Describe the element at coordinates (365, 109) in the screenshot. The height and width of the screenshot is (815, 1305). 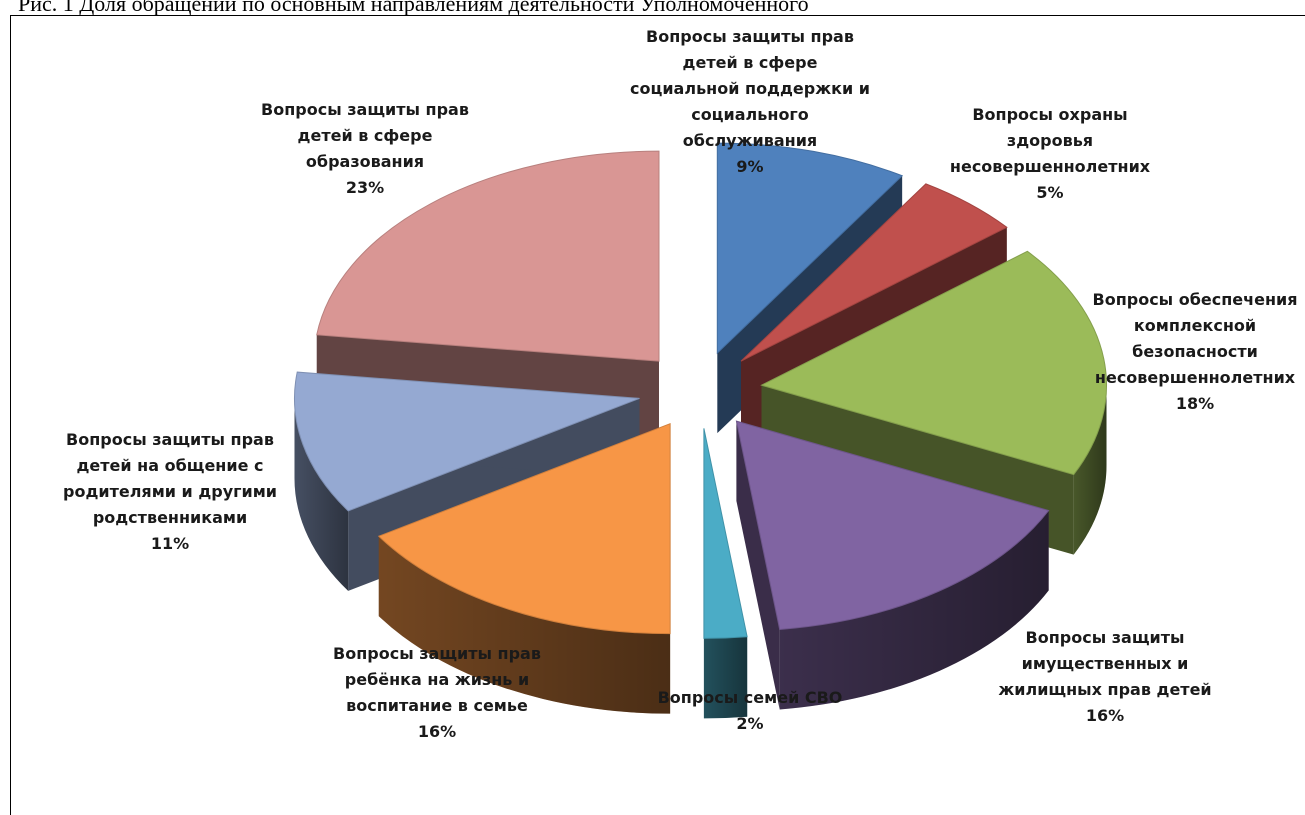
I see `slice-label-line-7-0: Вопросы защиты прав` at that location.